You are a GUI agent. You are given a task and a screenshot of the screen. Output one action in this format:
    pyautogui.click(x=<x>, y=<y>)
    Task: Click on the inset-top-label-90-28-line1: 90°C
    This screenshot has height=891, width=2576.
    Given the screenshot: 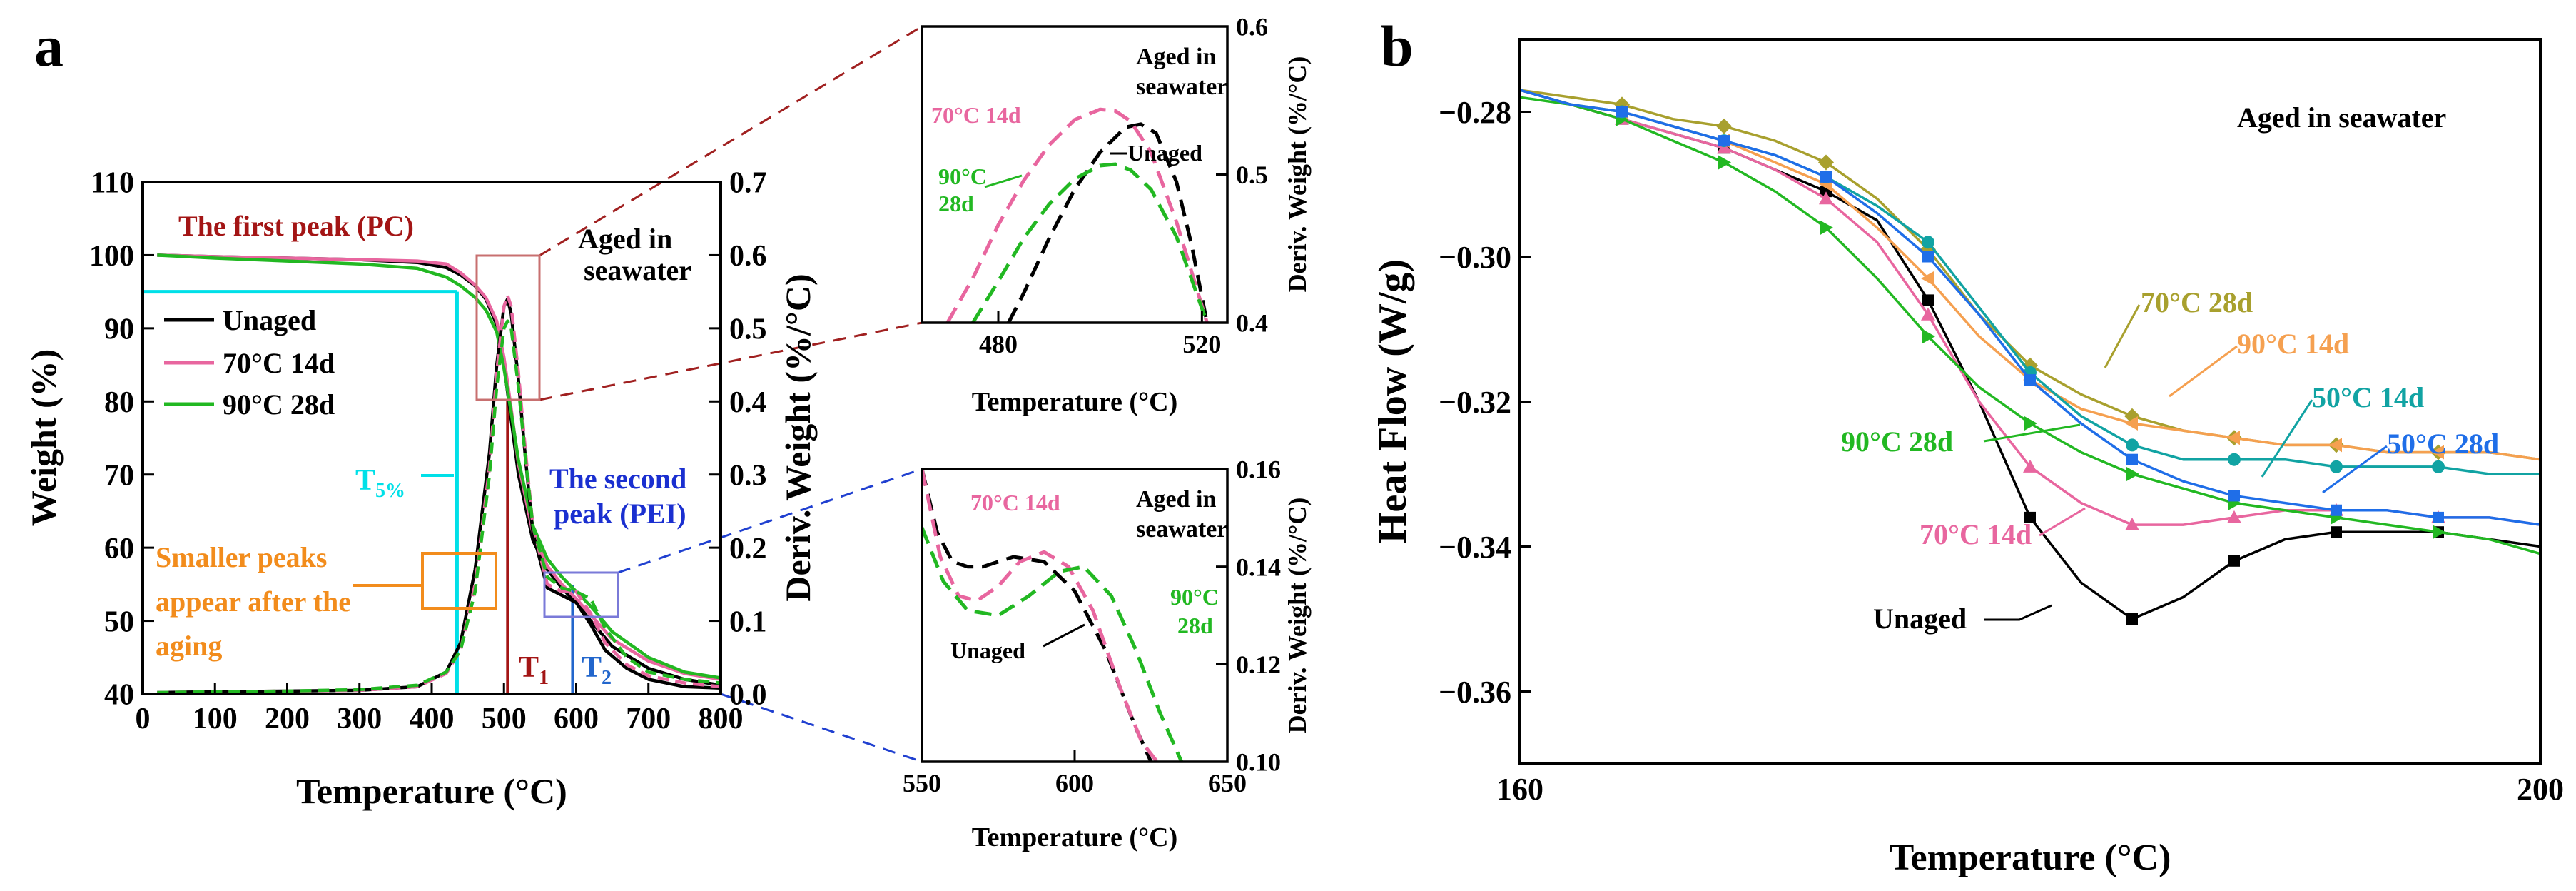 What is the action you would take?
    pyautogui.click(x=962, y=176)
    